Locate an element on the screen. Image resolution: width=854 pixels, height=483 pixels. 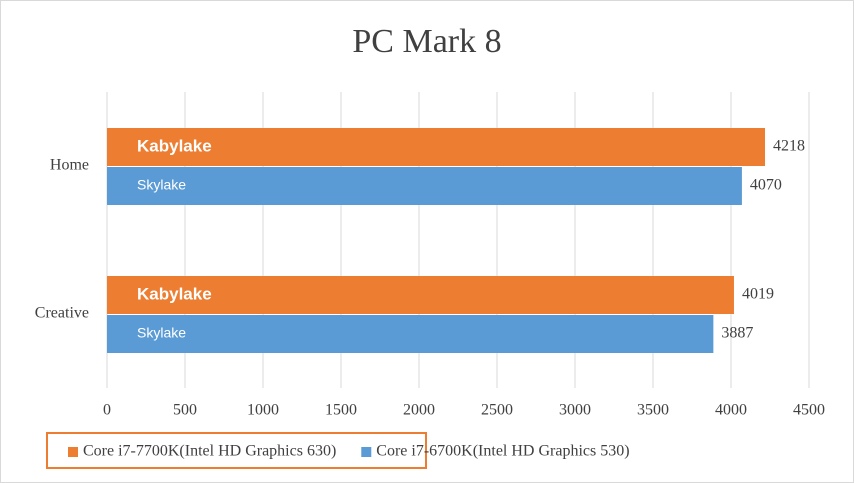
chart-title: PC Mark 8 is located at coordinates (426, 41).